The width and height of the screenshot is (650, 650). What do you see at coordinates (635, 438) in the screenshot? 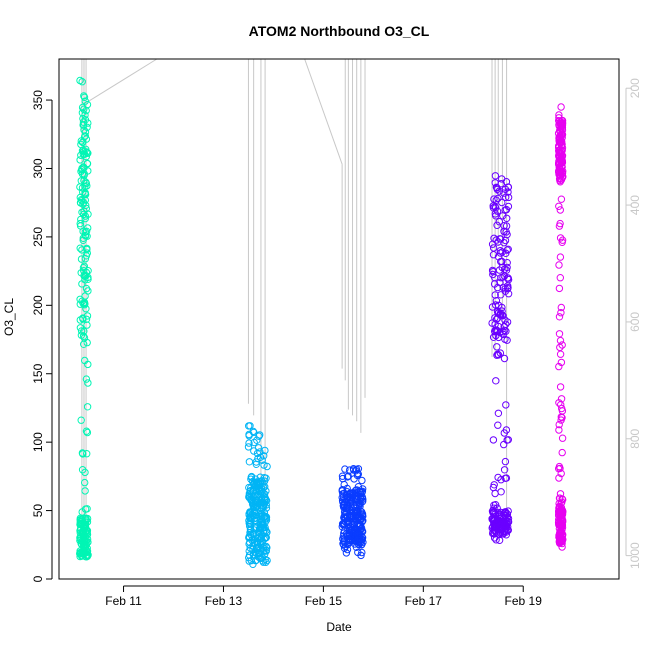
I see `right-tick-label: 800` at bounding box center [635, 438].